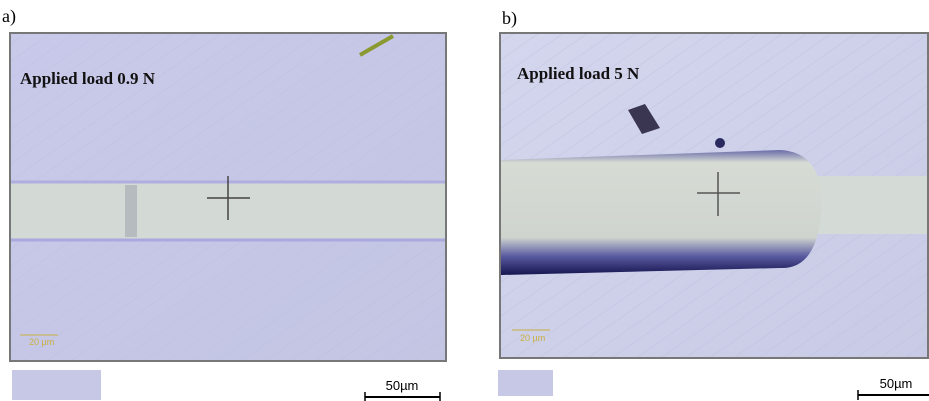 The width and height of the screenshot is (929, 401). What do you see at coordinates (88, 78) in the screenshot?
I see `annotation: Applied load 0.9 N` at bounding box center [88, 78].